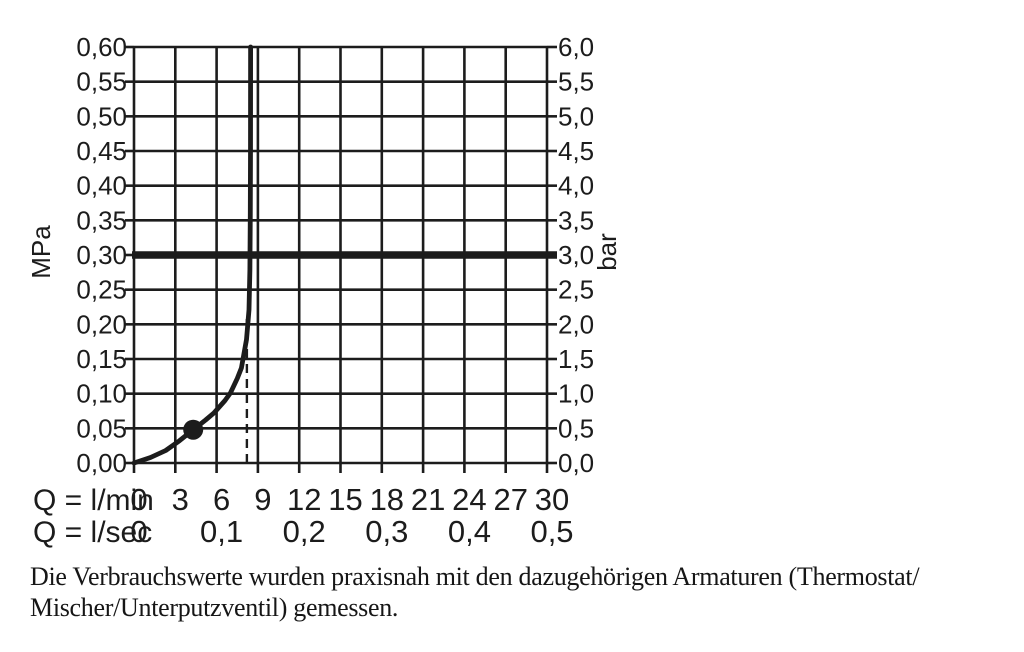 This screenshot has height=652, width=1024. What do you see at coordinates (576, 290) in the screenshot?
I see `y-right-tick-label: 2,5` at bounding box center [576, 290].